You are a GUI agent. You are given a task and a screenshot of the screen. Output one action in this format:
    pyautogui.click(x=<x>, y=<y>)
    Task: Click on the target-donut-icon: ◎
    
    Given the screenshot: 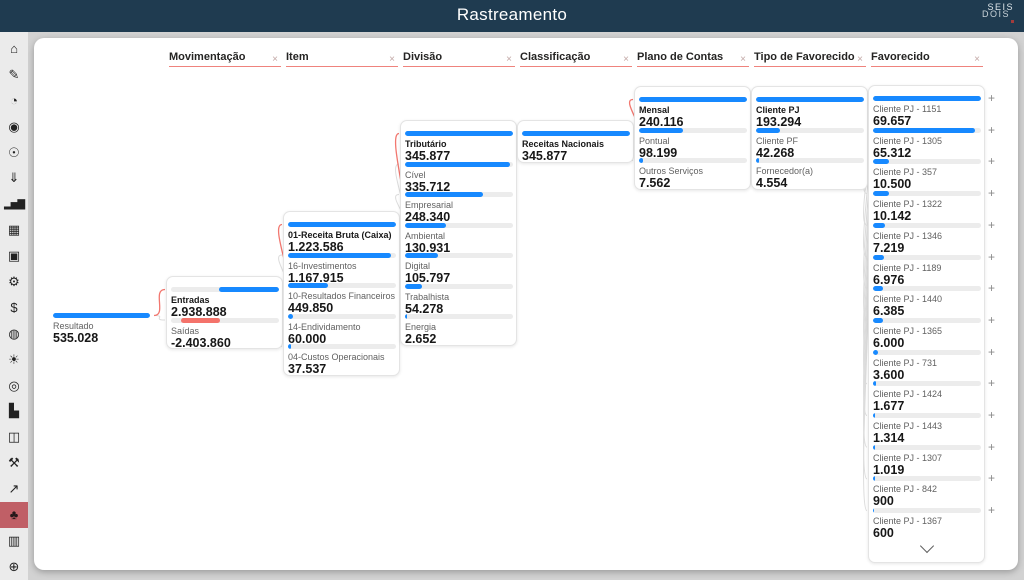 What is the action you would take?
    pyautogui.click(x=14, y=385)
    